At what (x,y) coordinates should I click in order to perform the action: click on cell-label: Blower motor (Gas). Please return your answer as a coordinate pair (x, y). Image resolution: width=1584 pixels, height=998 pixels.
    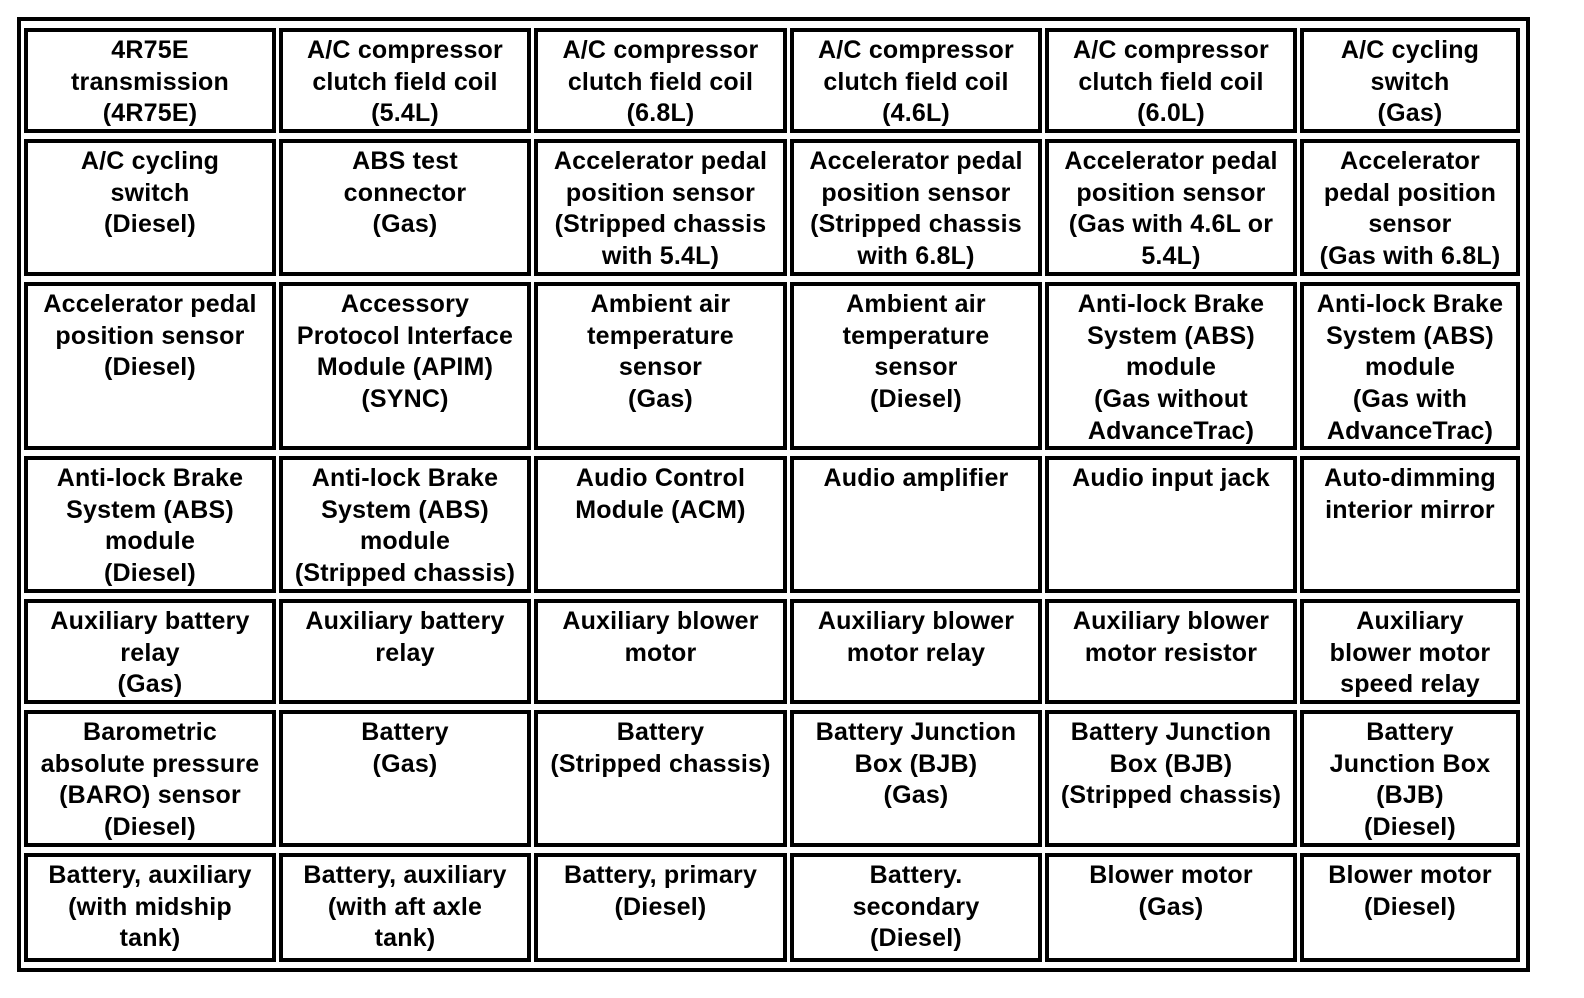
    Looking at the image, I should click on (1171, 891).